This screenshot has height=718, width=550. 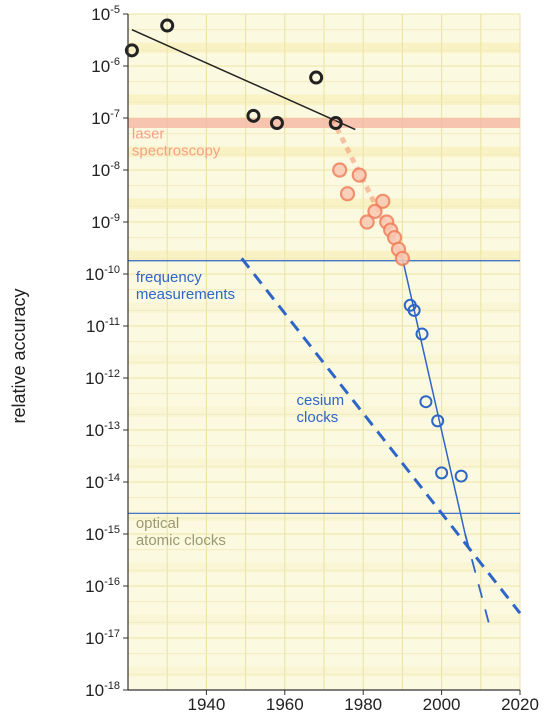 I want to click on y-tick-label: 10⁻⁵, so click(x=105, y=14).